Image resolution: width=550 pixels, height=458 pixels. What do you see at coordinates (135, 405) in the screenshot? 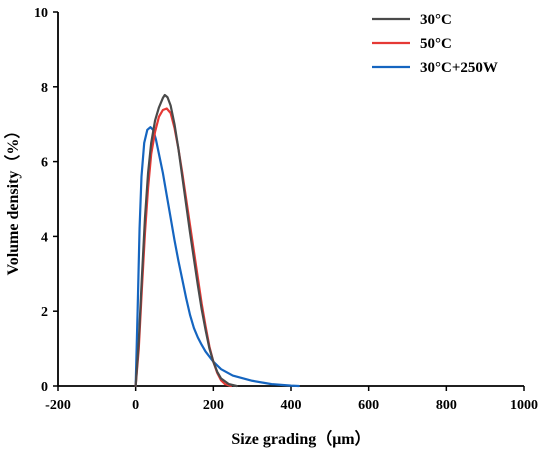
I see `x-tick-label: 0` at bounding box center [135, 405].